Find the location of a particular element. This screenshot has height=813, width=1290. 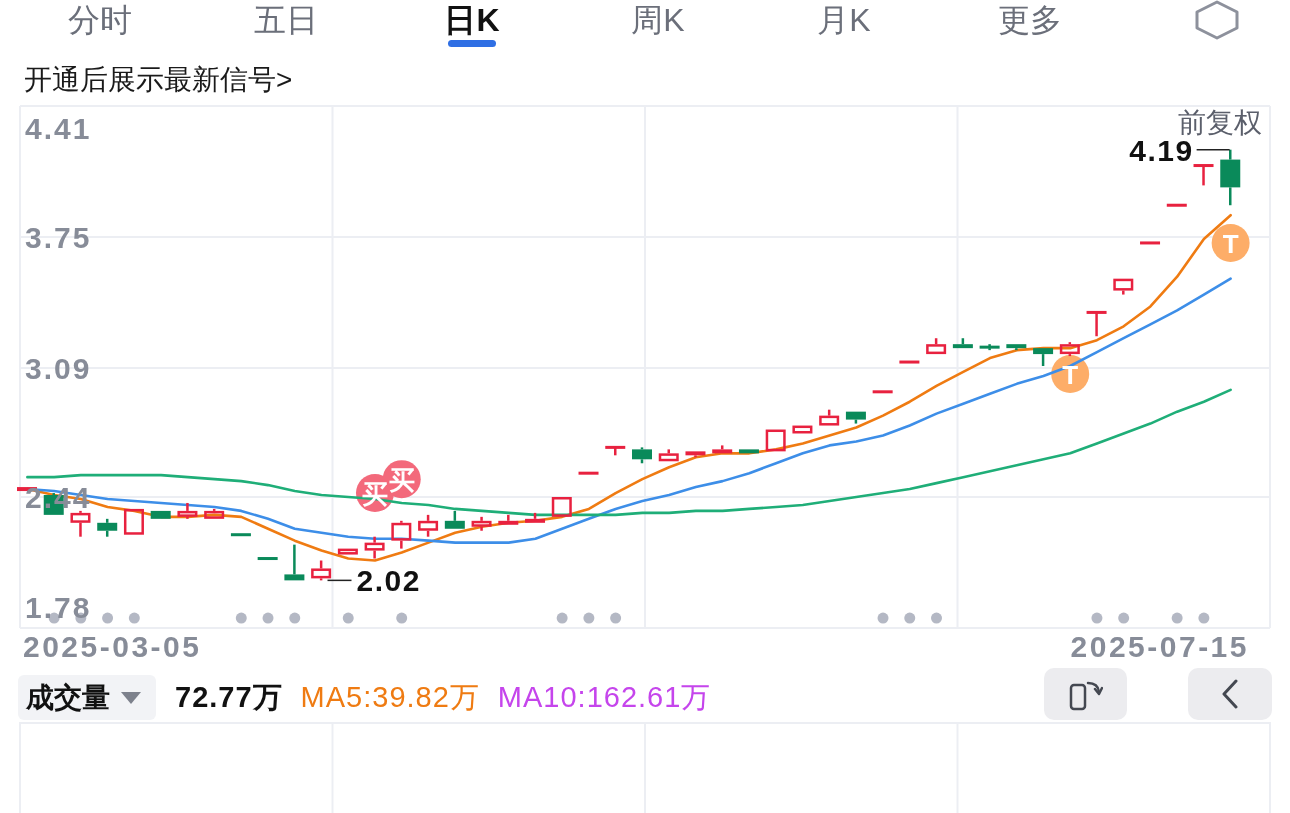

annotation: 2.02 is located at coordinates (388, 580).